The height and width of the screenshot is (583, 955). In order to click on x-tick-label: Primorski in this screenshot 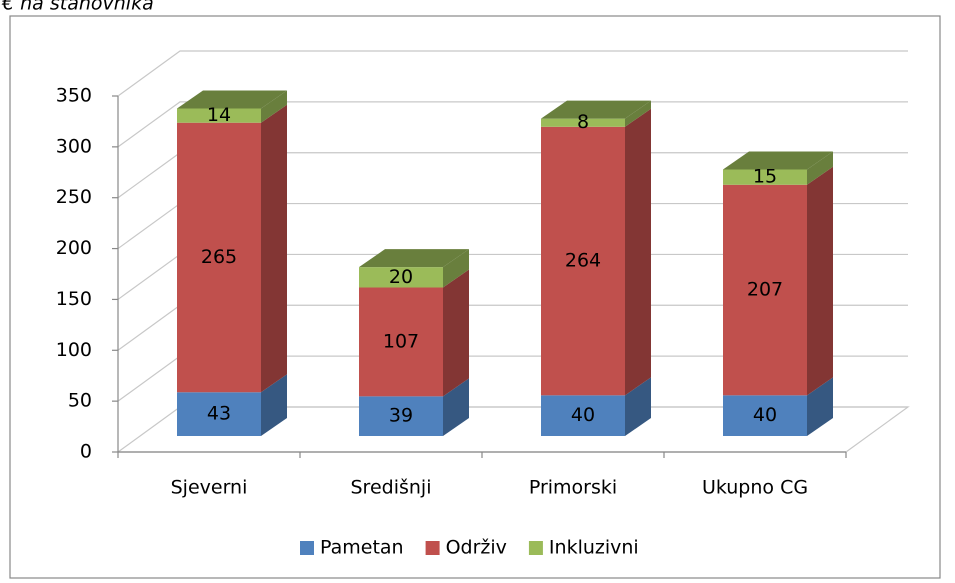, I will do `click(573, 488)`.